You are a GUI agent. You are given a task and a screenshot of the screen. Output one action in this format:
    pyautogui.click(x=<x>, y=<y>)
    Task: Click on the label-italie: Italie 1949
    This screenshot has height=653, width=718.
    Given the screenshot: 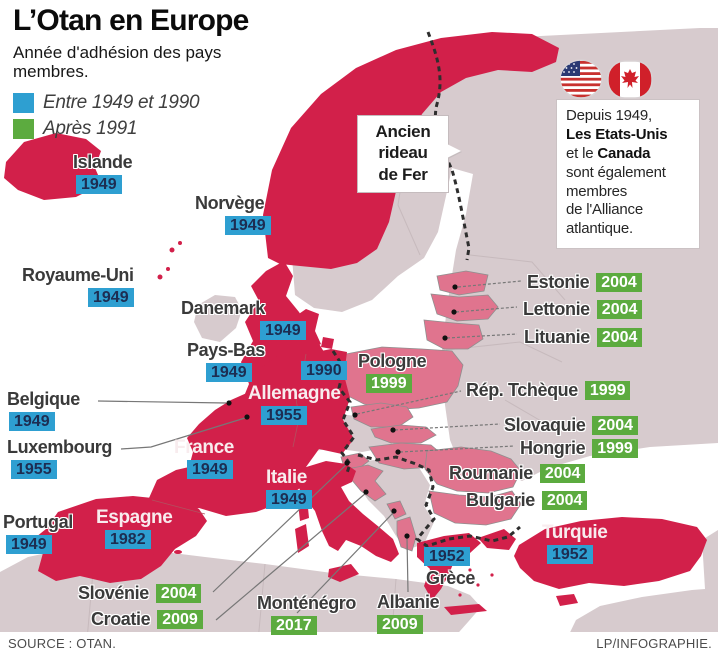 What is the action you would take?
    pyautogui.click(x=289, y=488)
    